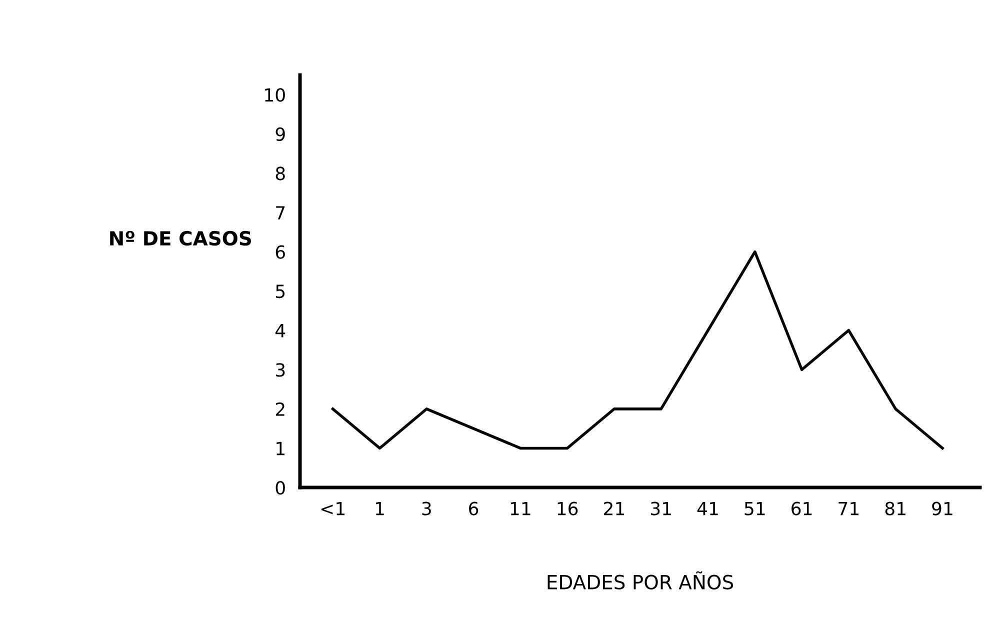  I want to click on y-tick-label: 1, so click(280, 449).